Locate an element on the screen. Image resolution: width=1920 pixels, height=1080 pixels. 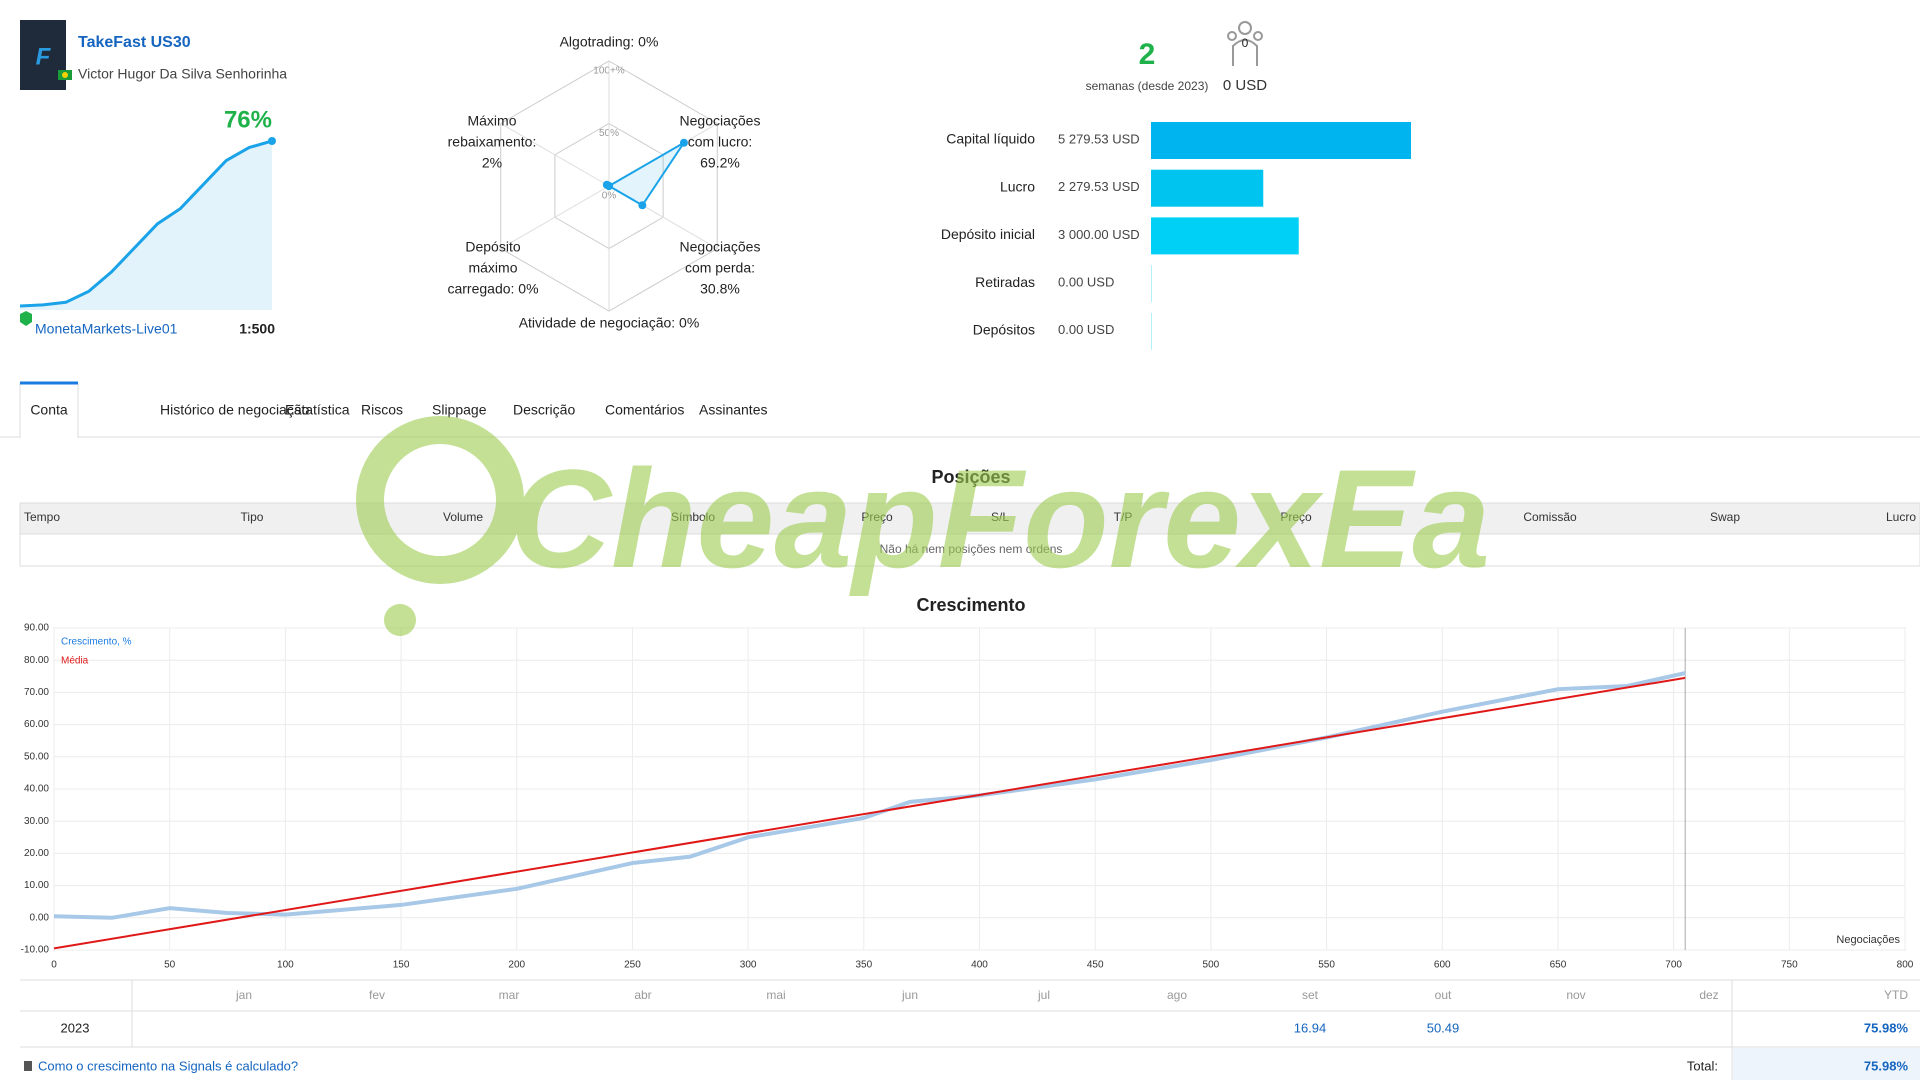
tab: Histórico de negociação is located at coordinates (235, 410).